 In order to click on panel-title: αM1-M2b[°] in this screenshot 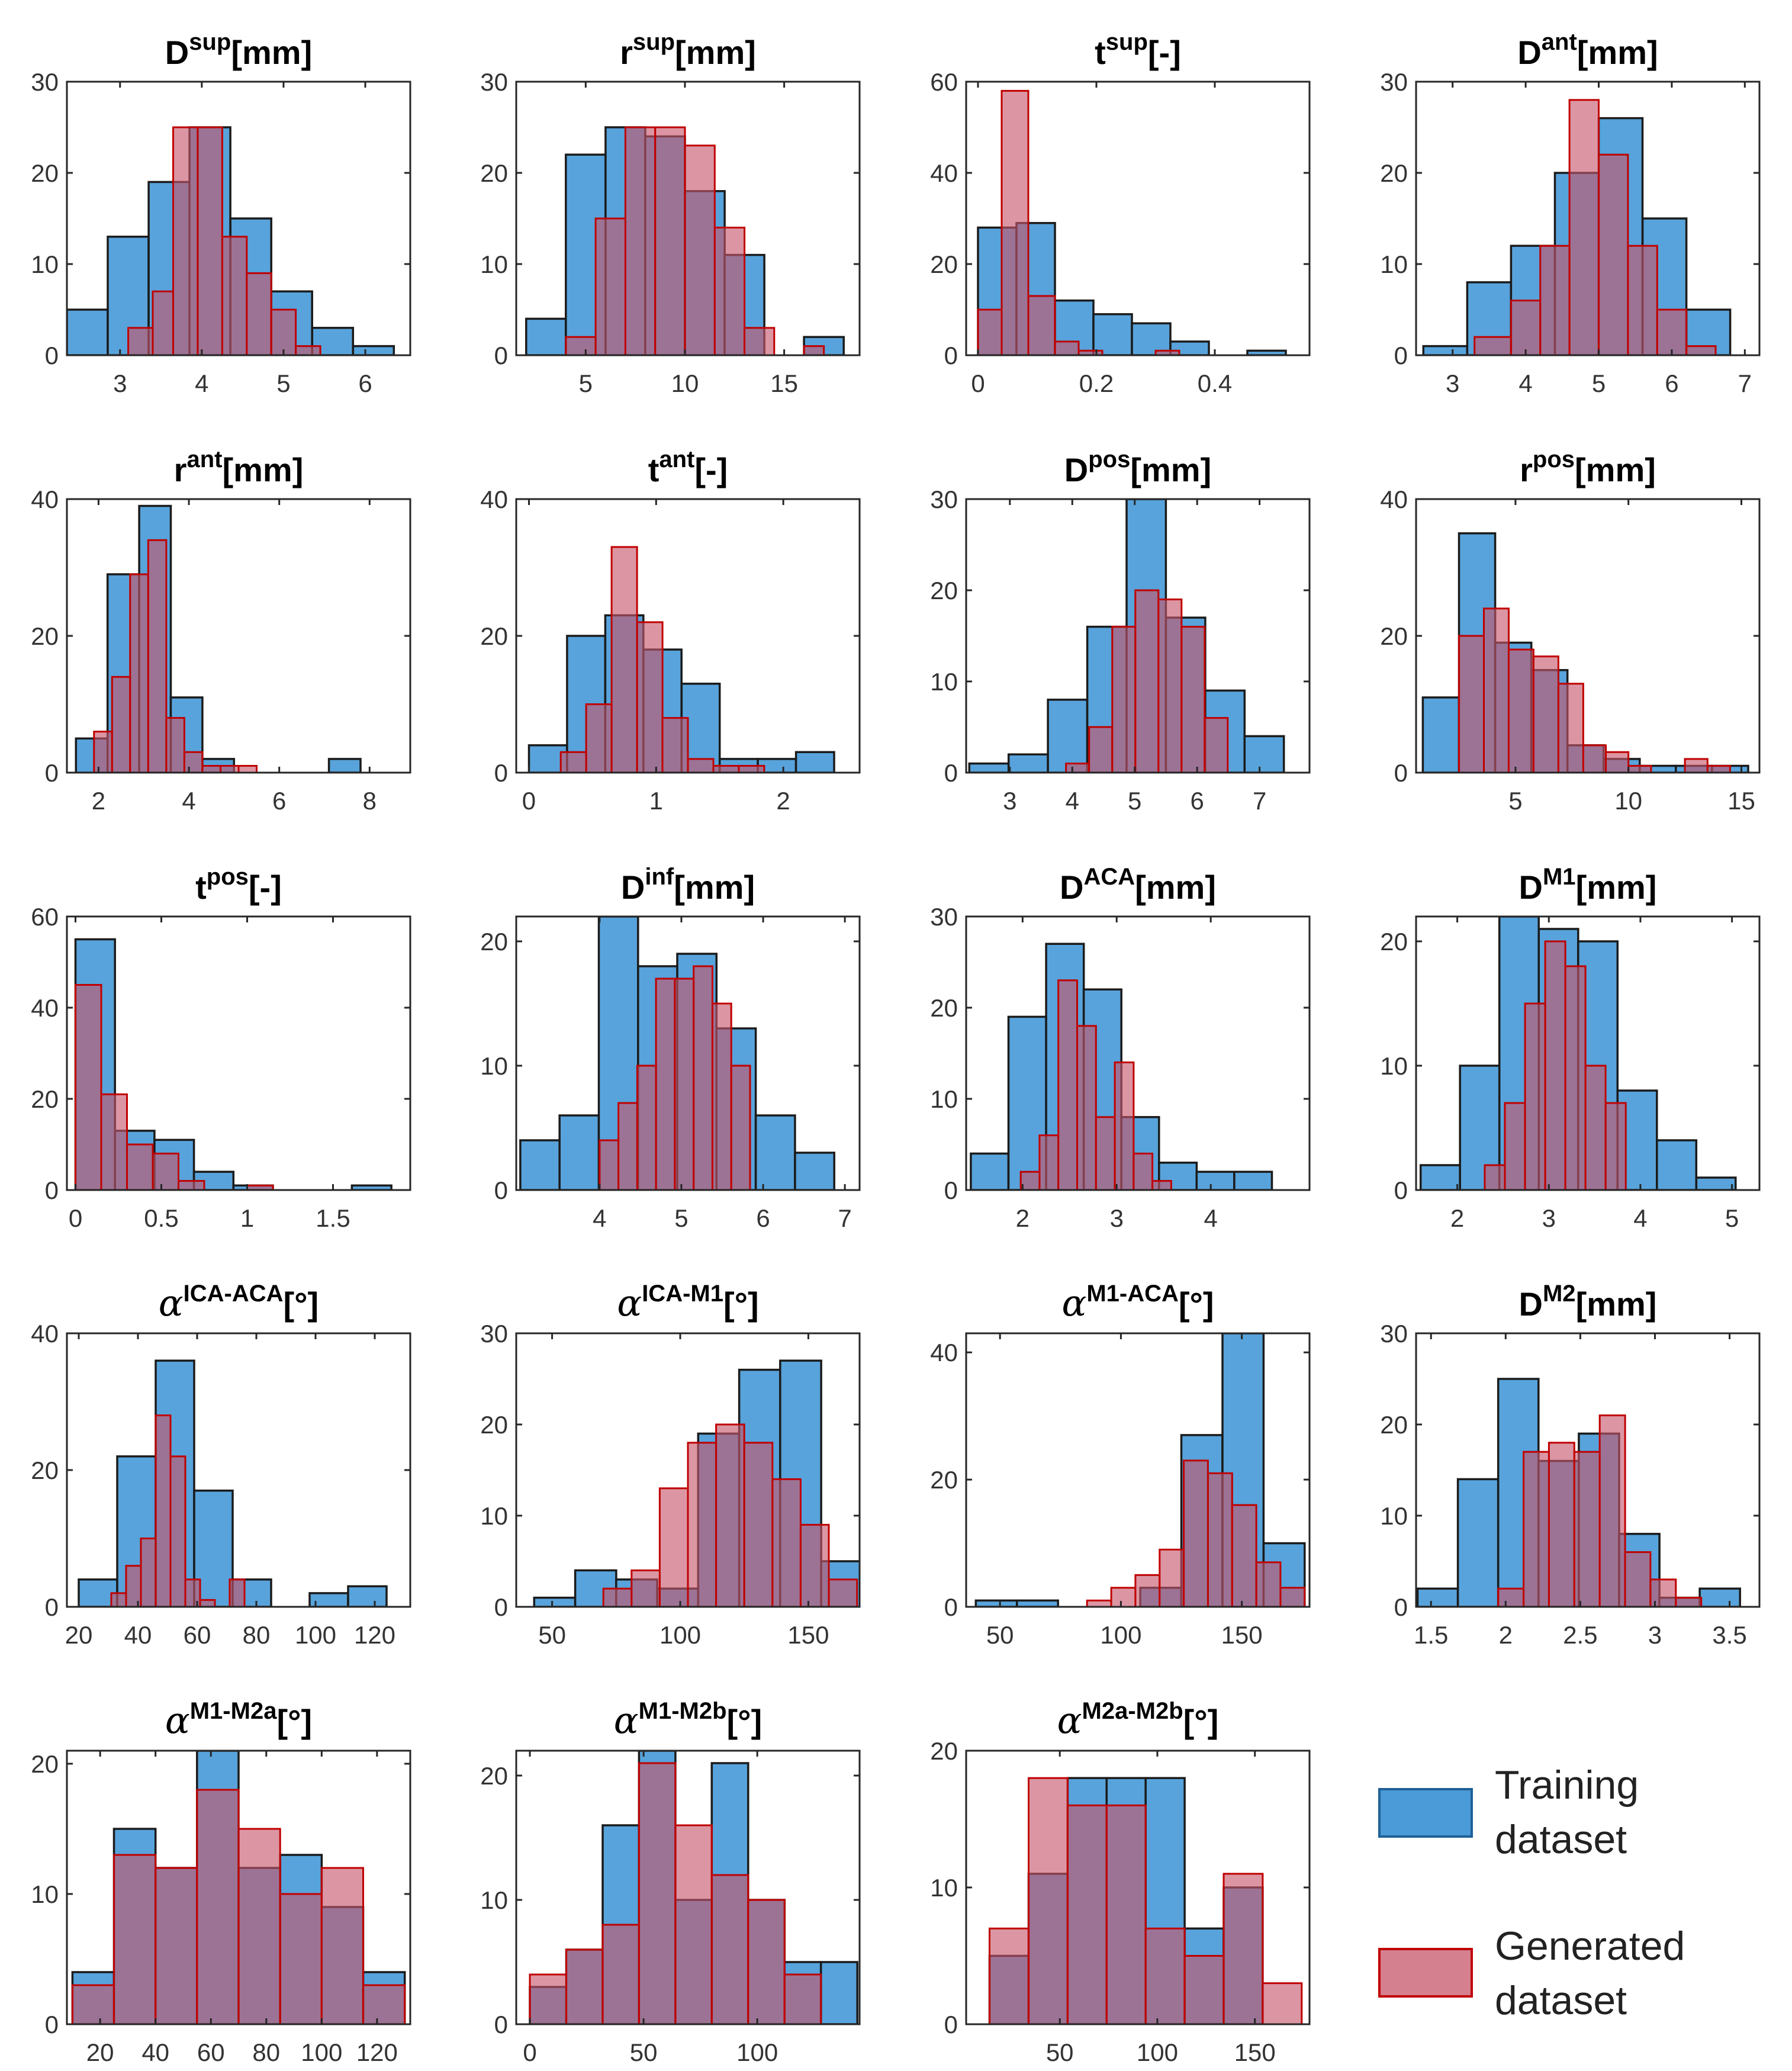, I will do `click(688, 1720)`.